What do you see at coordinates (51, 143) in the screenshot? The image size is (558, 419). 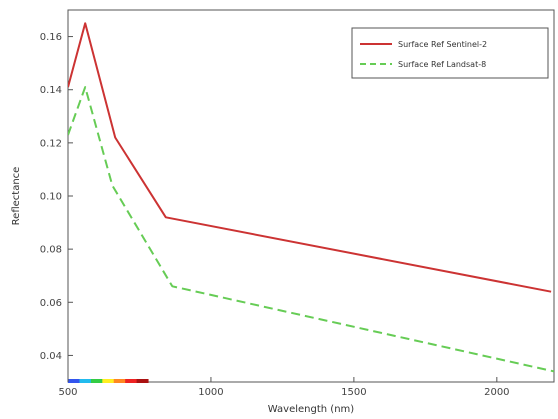 I see `y-tick-label: 0.12` at bounding box center [51, 143].